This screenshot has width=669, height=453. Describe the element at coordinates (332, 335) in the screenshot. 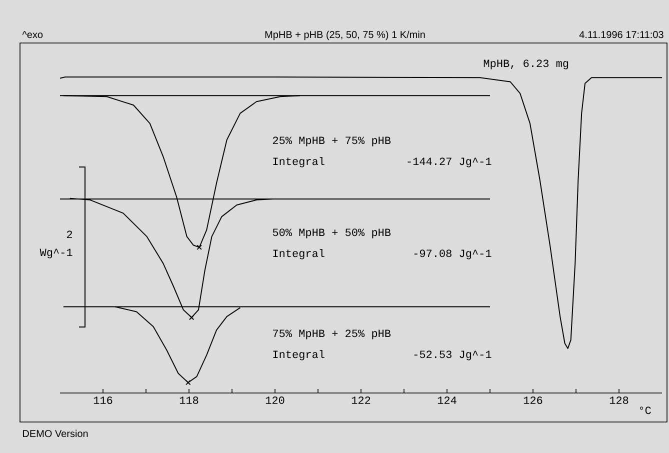

I see `annotation: 75% MpHB + 25% pHB` at that location.